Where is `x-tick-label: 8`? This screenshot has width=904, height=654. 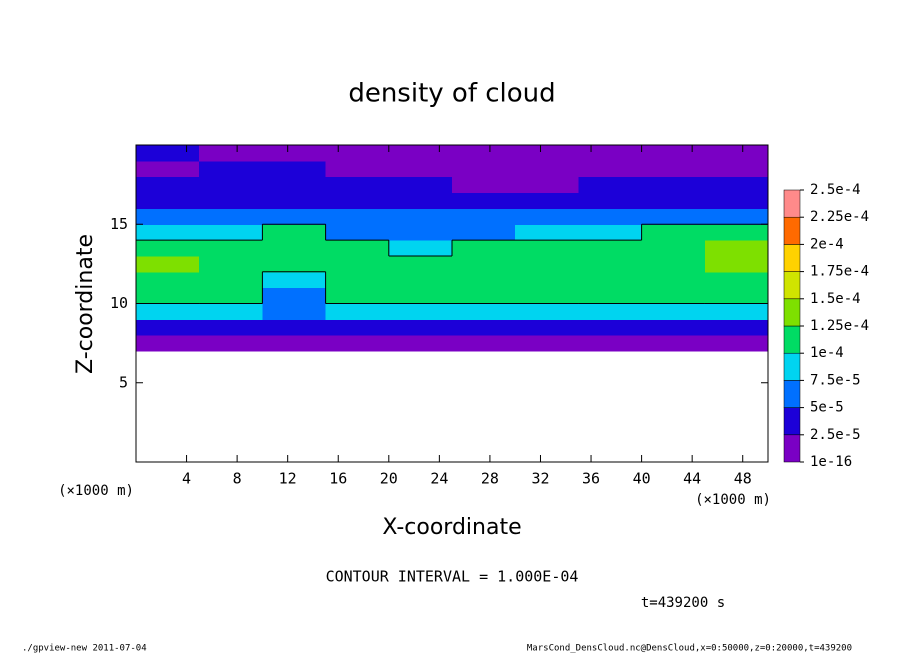 x-tick-label: 8 is located at coordinates (237, 479).